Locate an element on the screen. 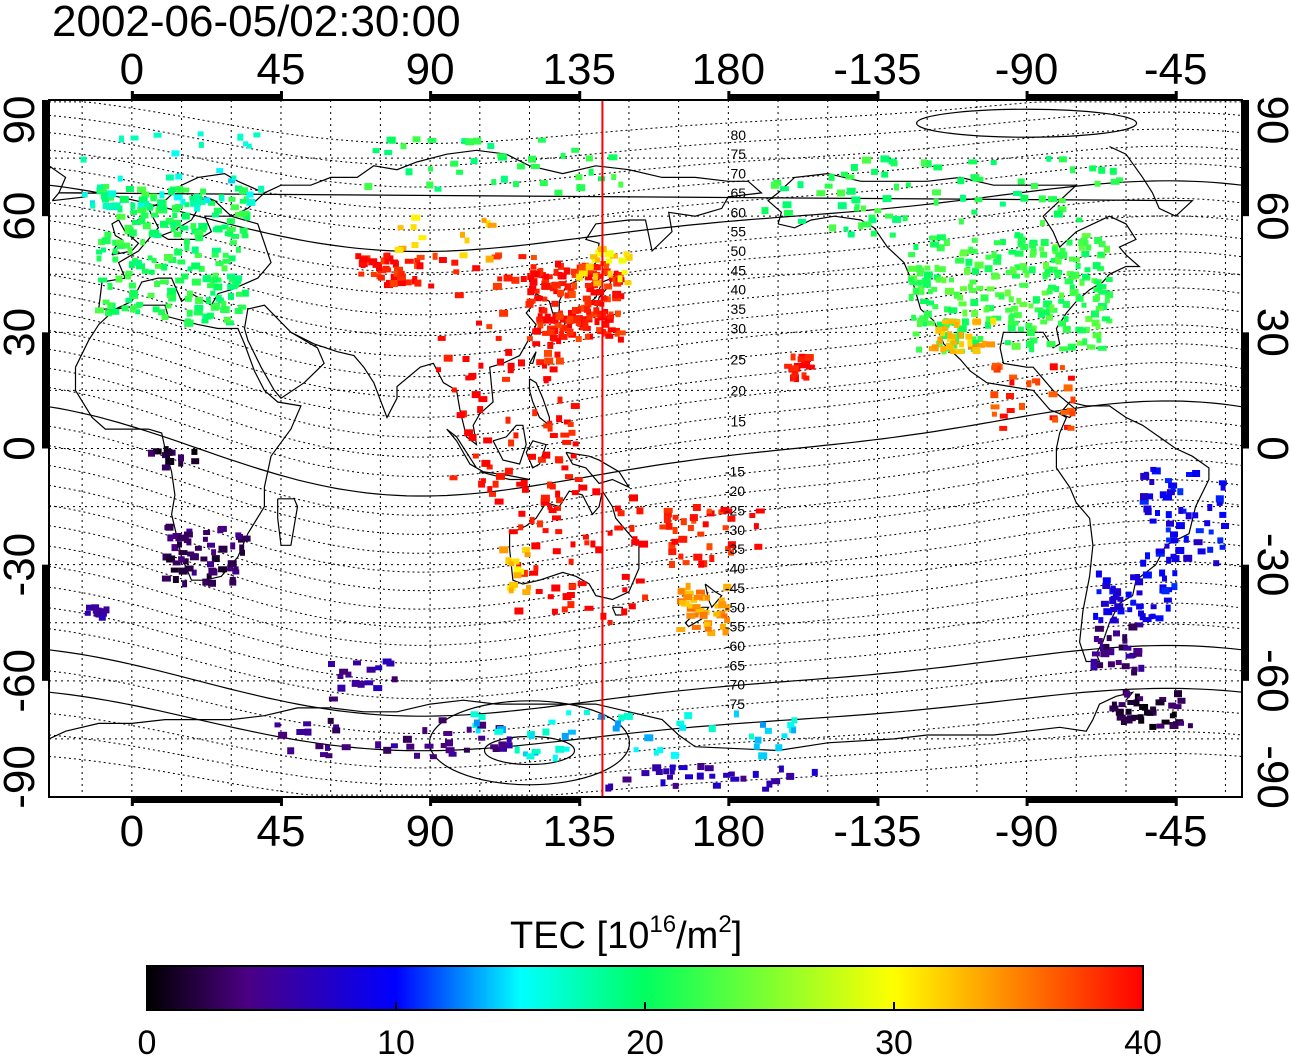 This screenshot has height=1062, width=1292. contour-label: -70 is located at coordinates (735, 685).